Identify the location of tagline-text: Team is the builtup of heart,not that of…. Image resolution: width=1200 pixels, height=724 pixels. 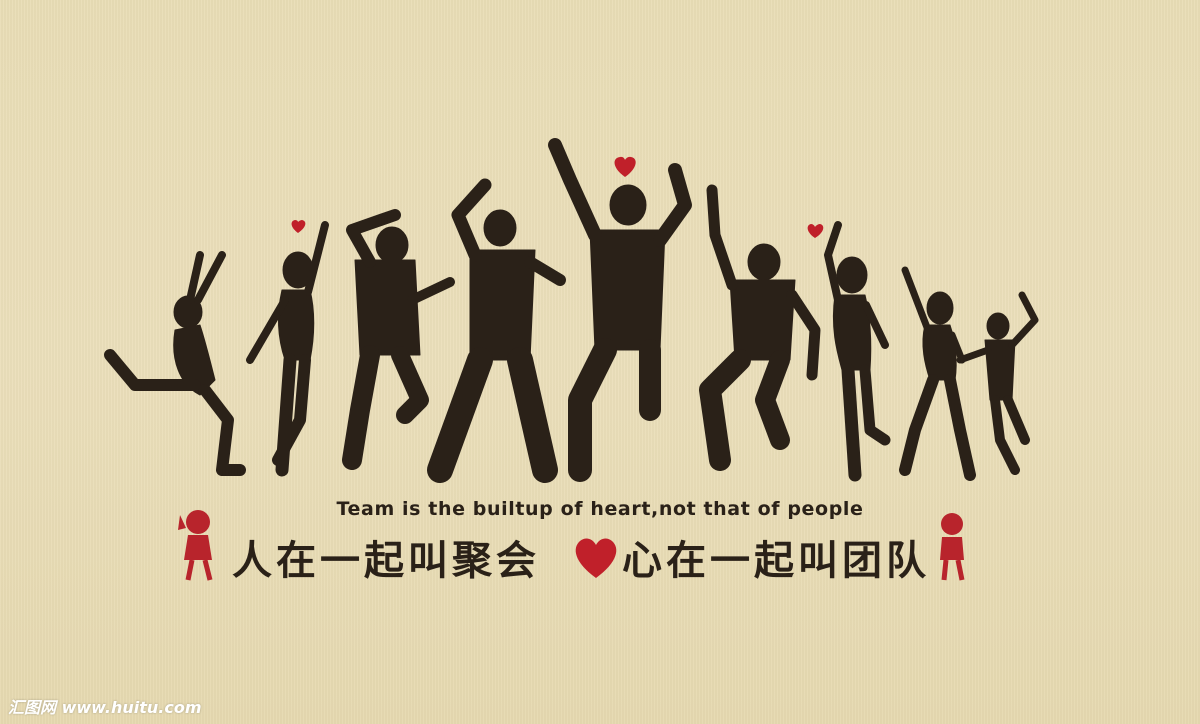
(600, 509).